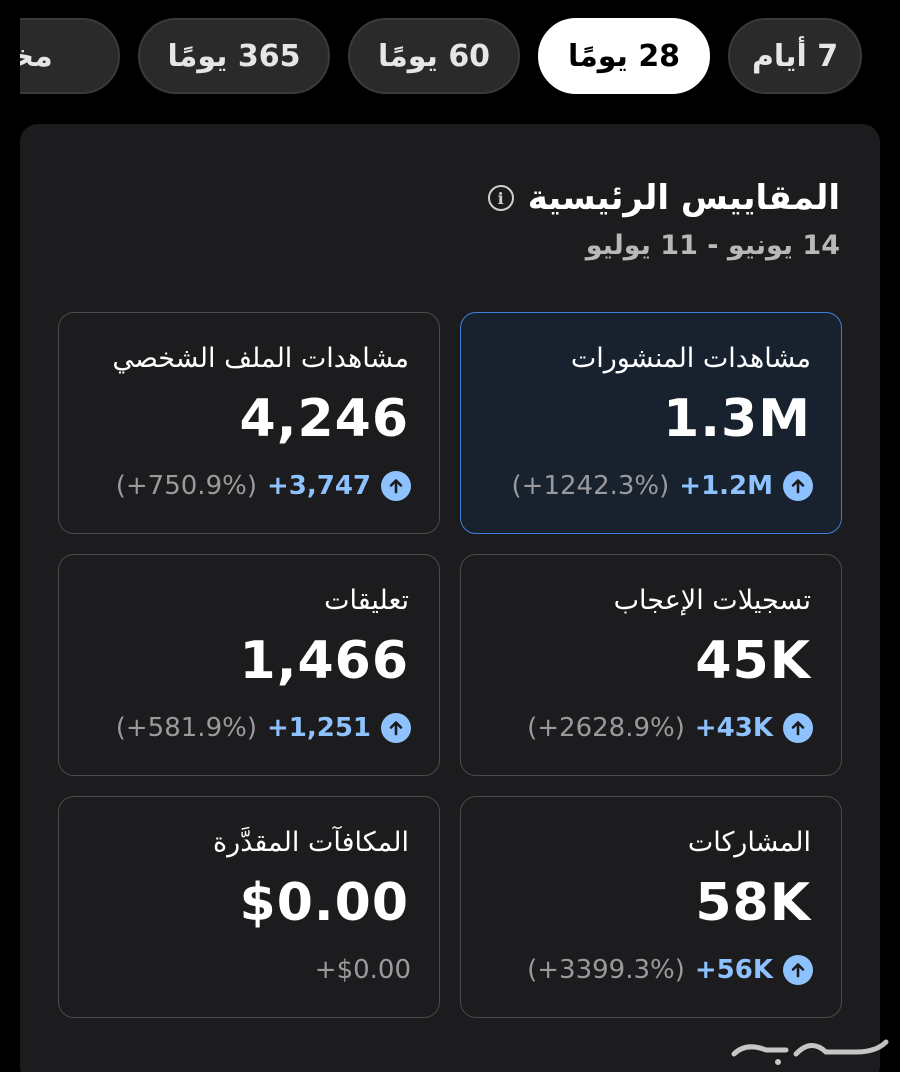 The width and height of the screenshot is (900, 1072). I want to click on metric-value: $0.00, so click(324, 903).